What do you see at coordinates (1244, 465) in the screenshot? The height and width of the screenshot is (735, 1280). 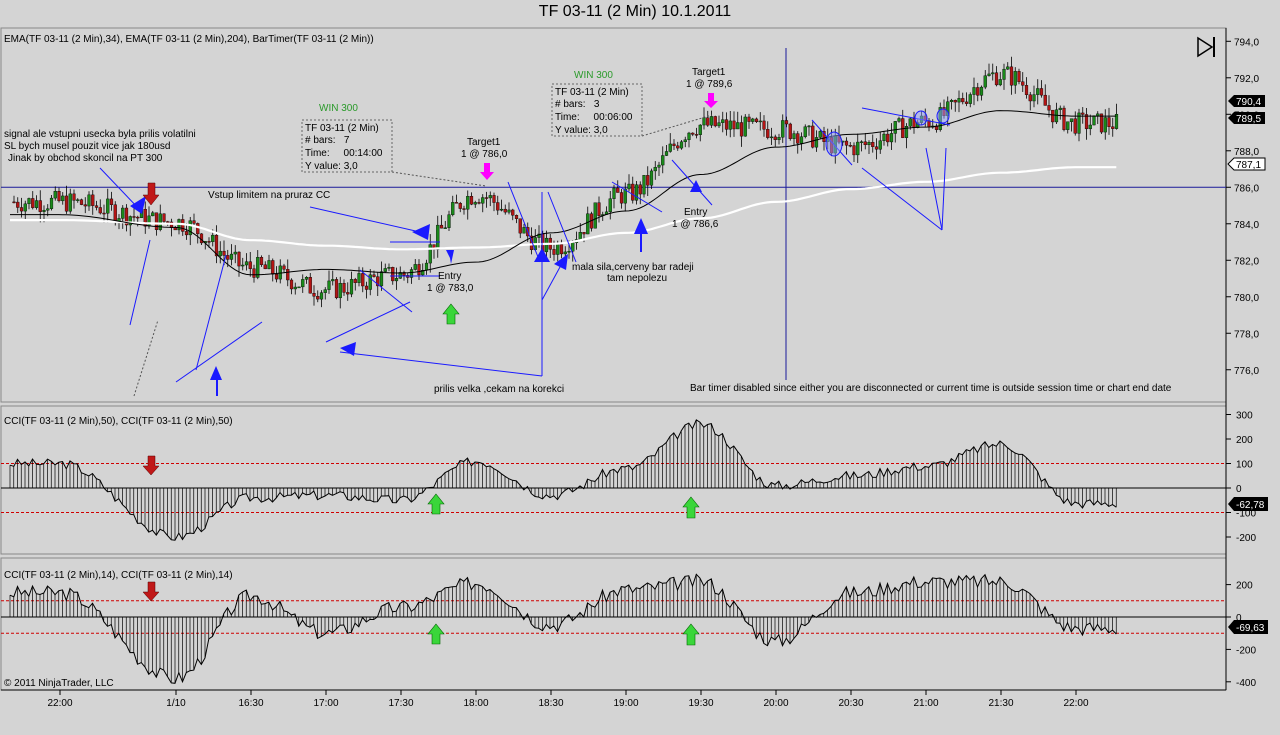 I see `cci50-tick-label: 100` at bounding box center [1244, 465].